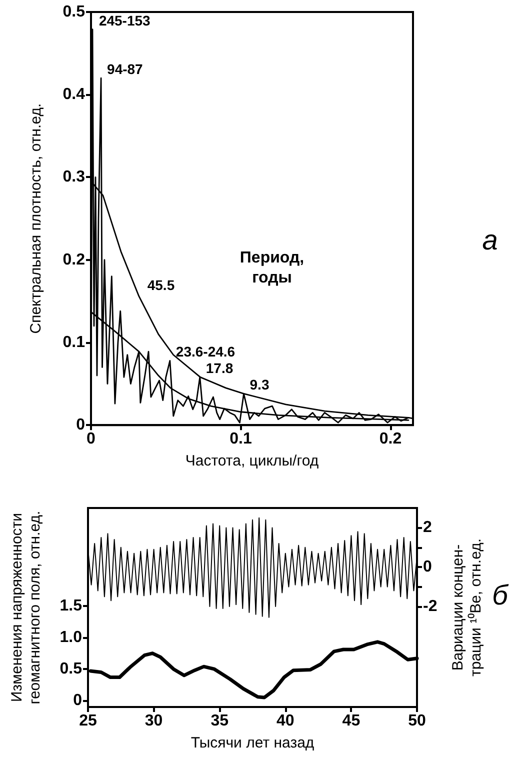 This screenshot has width=510, height=762. Describe the element at coordinates (26, 607) in the screenshot. I see `y-axis-title: Изменения напряженности геомагнитного поля, отн.ед.` at that location.